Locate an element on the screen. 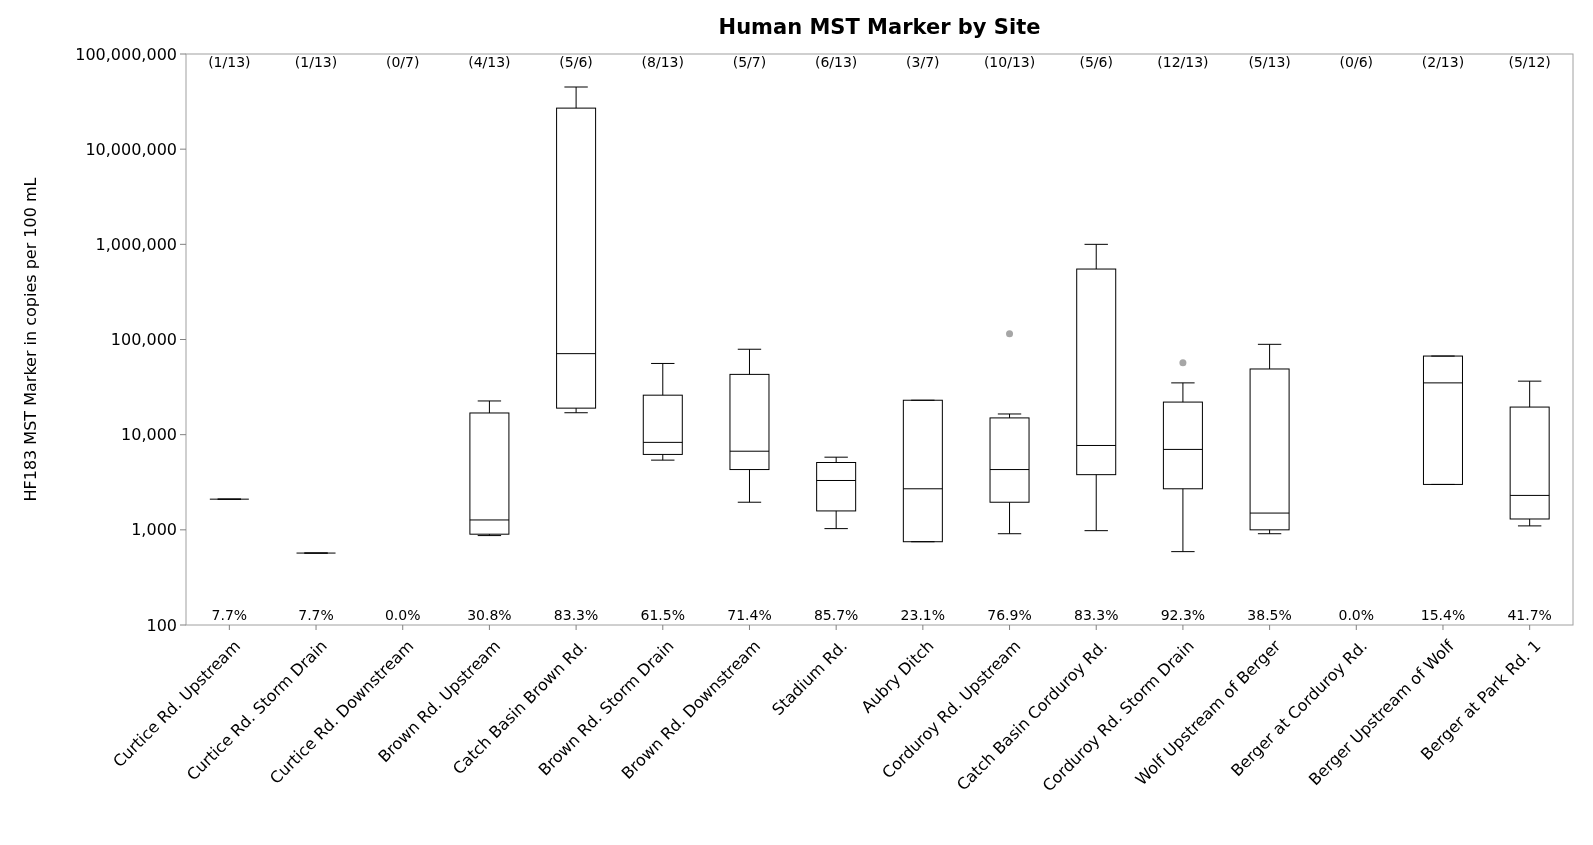 Image resolution: width=1593 pixels, height=845 pixels. y-axis-title: HF183 MST Marker in copies per 100 mL is located at coordinates (30, 339).